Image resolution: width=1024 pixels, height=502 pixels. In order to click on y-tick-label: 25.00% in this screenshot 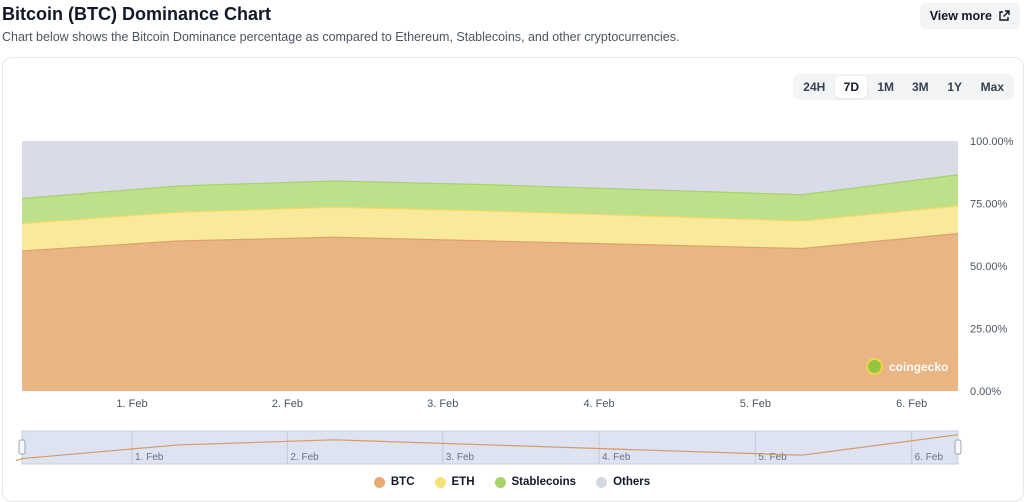, I will do `click(989, 330)`.